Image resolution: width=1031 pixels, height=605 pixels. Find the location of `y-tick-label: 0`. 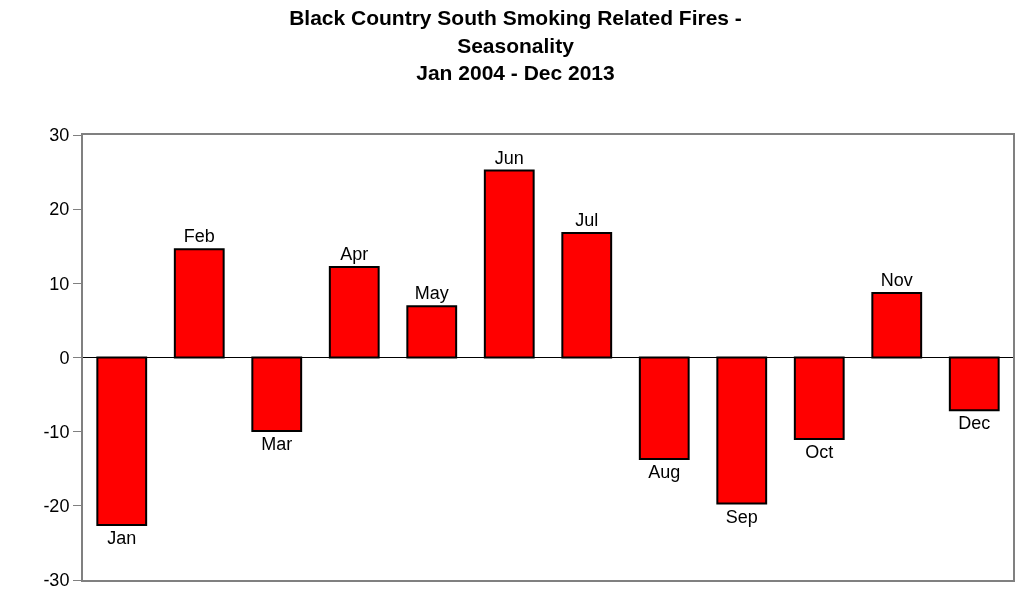

y-tick-label: 0 is located at coordinates (64, 357).